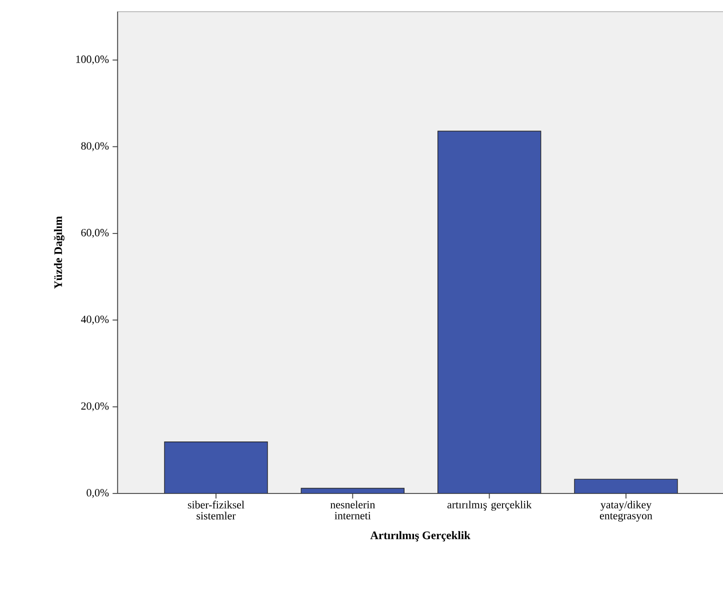 This screenshot has height=612, width=723. What do you see at coordinates (59, 252) in the screenshot?
I see `y-axis-title: Yüzde Dağılım` at bounding box center [59, 252].